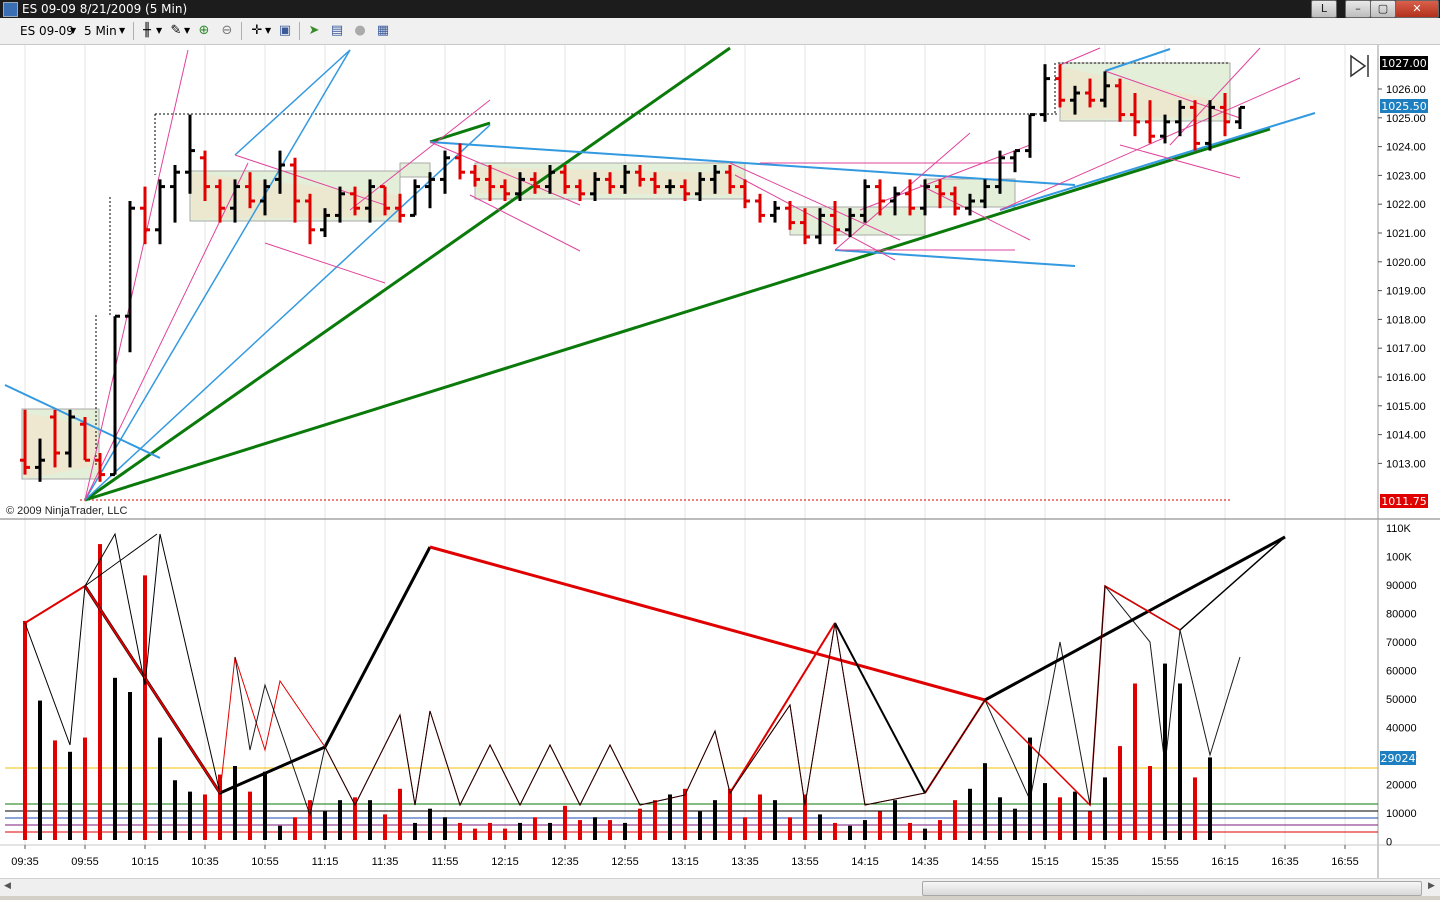  Describe the element at coordinates (1406, 263) in the screenshot. I see `price-tick-label: 1020.00` at that location.